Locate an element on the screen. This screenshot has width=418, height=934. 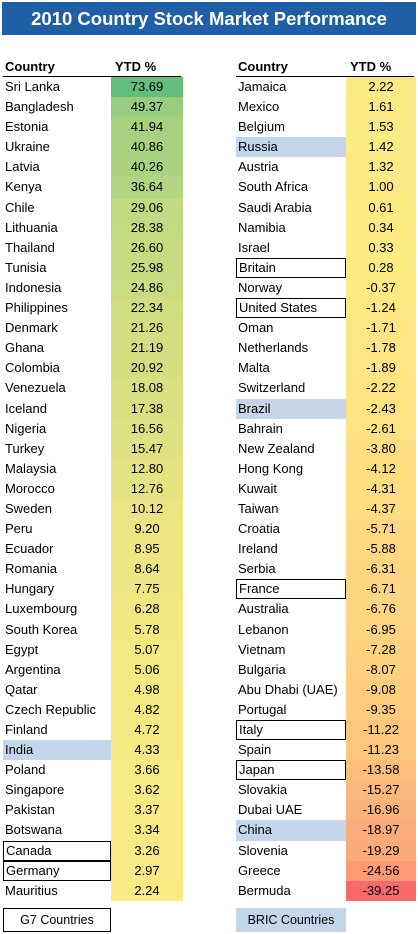
right-table-row: France -6.71 is located at coordinates (326, 589).